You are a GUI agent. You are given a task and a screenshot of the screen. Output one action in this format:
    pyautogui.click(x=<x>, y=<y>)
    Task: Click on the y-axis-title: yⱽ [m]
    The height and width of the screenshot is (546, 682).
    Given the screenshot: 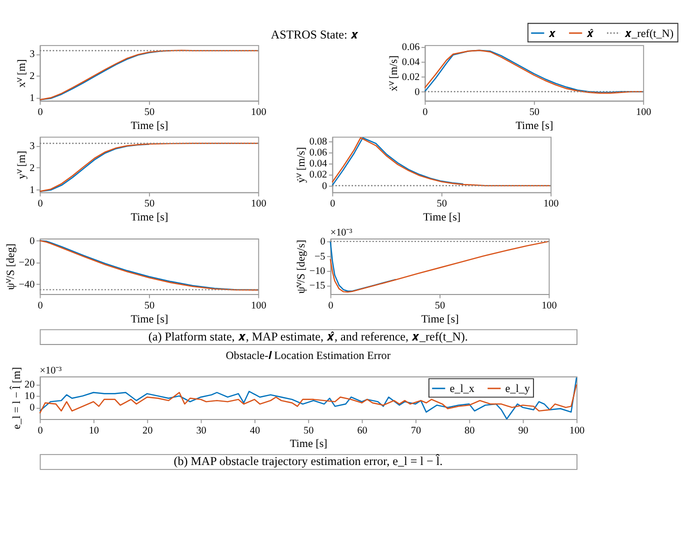 What is the action you would take?
    pyautogui.click(x=22, y=165)
    